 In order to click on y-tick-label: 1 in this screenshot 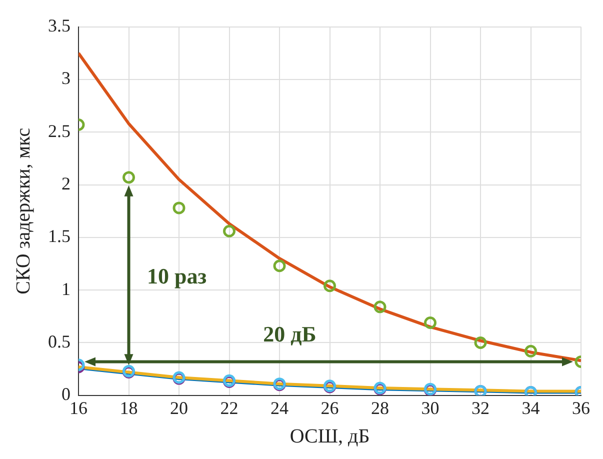, I will do `click(66, 288)`.